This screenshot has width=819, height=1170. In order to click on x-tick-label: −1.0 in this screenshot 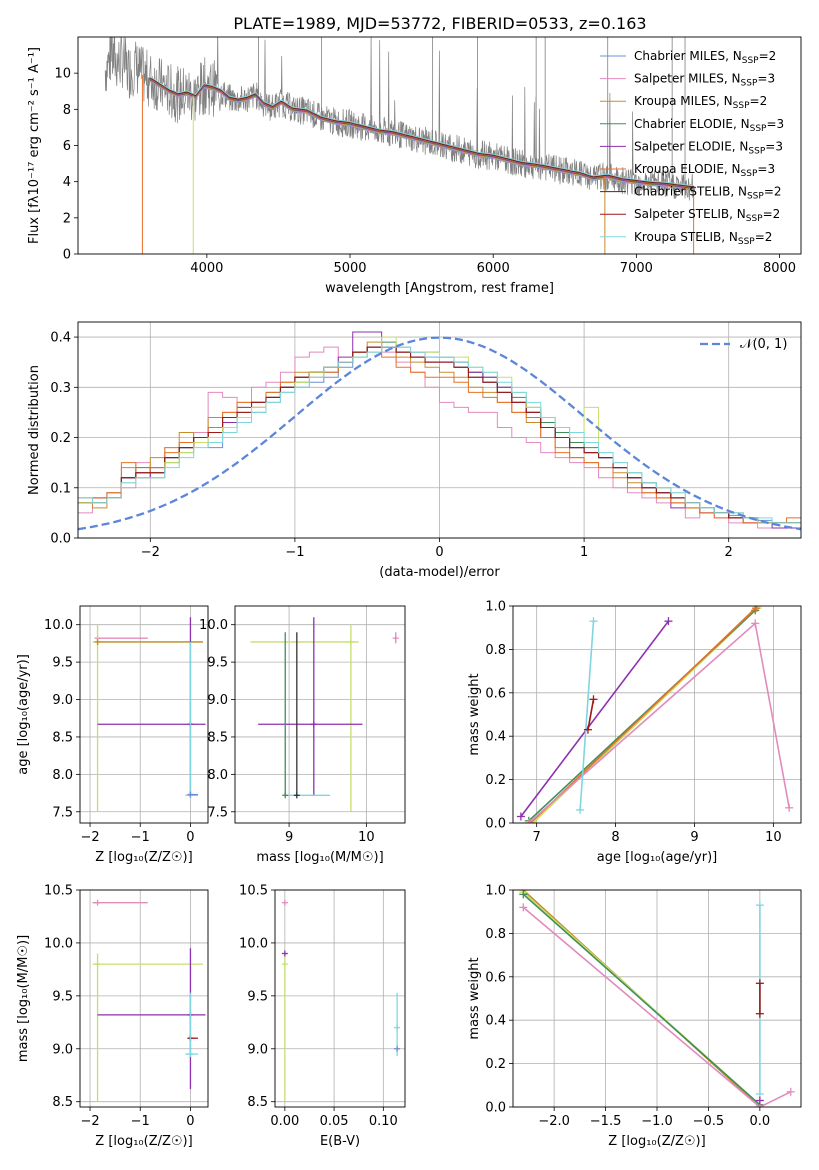, I will do `click(657, 1121)`.